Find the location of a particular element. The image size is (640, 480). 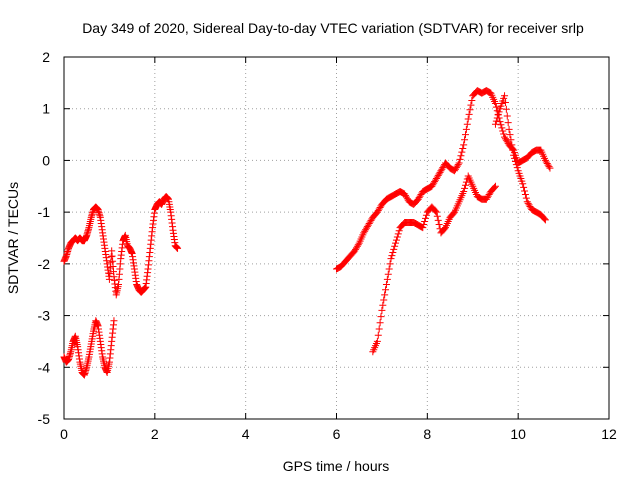

x-tick-label: 12 is located at coordinates (609, 434).